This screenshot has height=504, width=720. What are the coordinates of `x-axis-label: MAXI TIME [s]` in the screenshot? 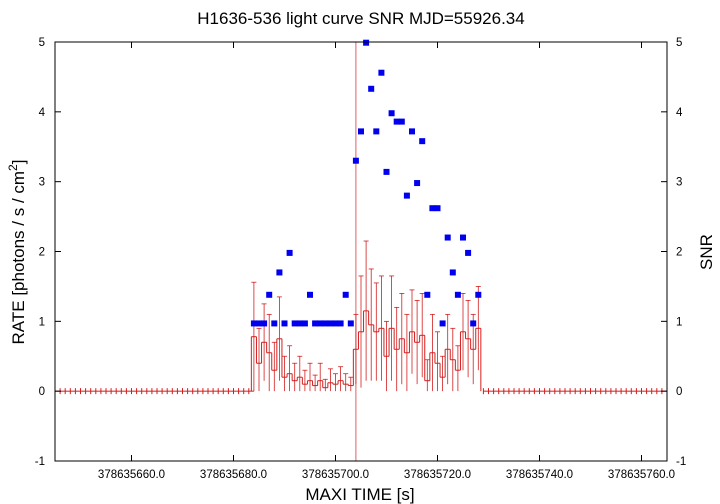 It's located at (359, 494).